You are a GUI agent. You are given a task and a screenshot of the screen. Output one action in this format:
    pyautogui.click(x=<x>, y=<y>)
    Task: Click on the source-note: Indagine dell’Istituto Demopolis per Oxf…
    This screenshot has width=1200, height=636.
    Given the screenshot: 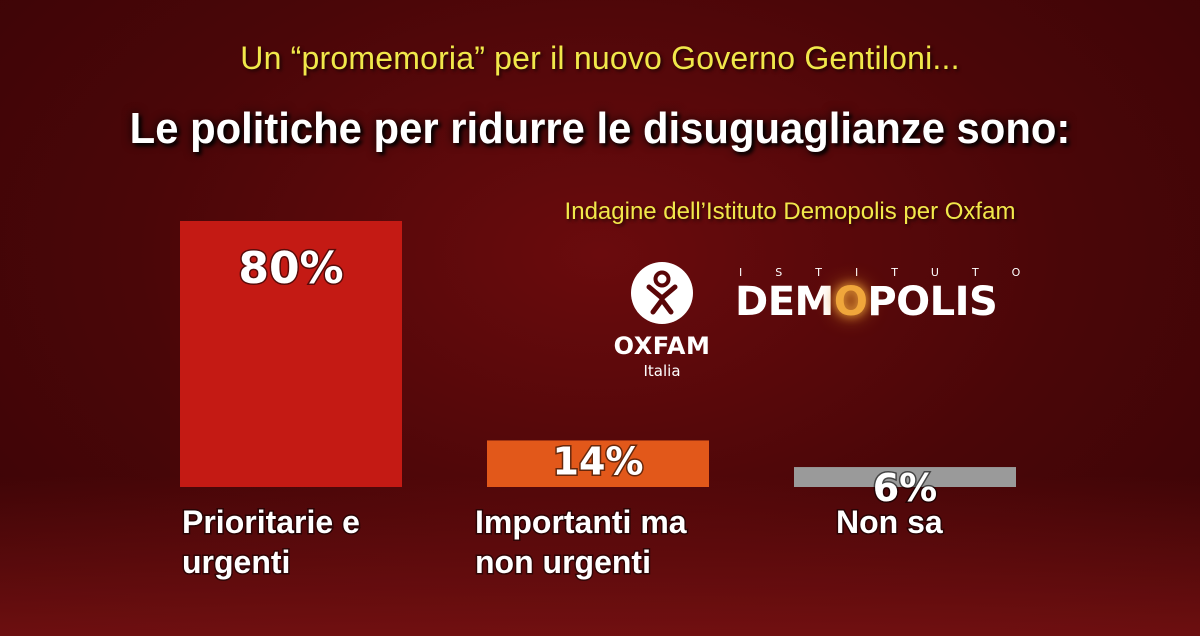 What is the action you would take?
    pyautogui.click(x=790, y=211)
    